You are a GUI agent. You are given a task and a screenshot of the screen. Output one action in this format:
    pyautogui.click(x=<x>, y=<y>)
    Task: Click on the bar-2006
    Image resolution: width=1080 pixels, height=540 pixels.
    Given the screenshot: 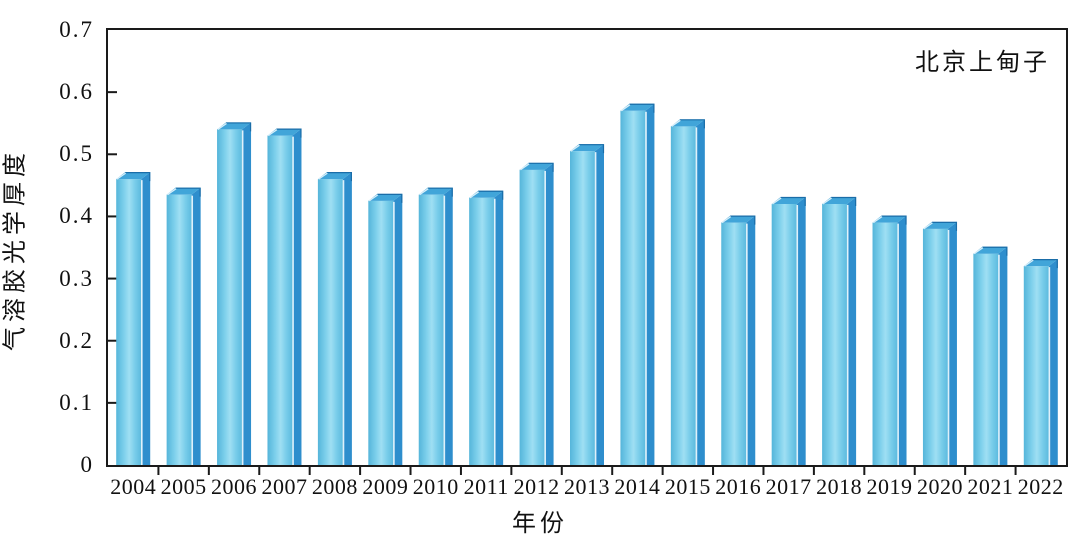 What is the action you would take?
    pyautogui.click(x=234, y=293)
    